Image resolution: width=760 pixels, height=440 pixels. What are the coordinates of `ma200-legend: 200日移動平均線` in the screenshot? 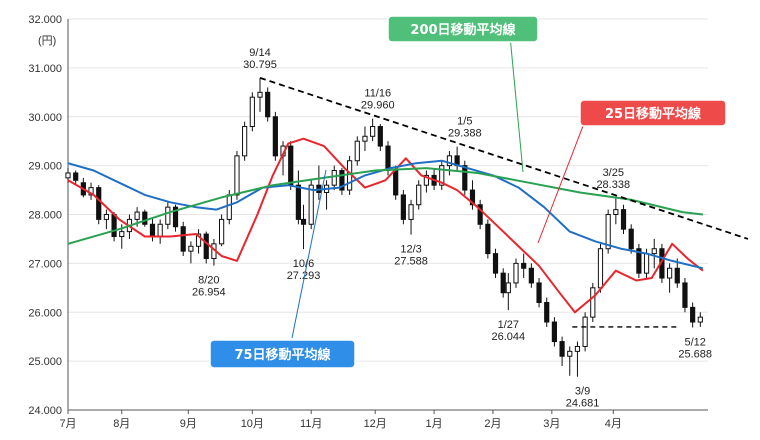 It's located at (463, 29).